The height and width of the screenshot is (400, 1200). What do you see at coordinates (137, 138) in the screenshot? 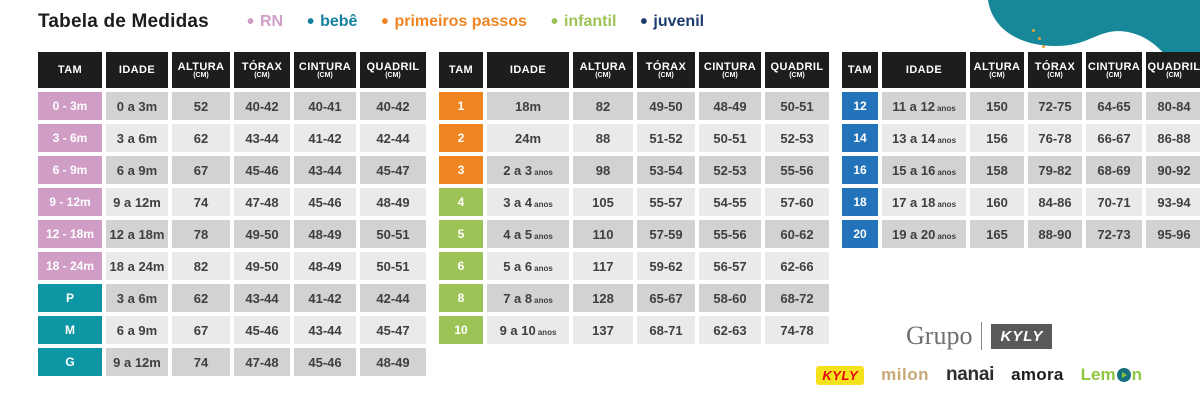
I see `age-cell: 3 a 6m` at bounding box center [137, 138].